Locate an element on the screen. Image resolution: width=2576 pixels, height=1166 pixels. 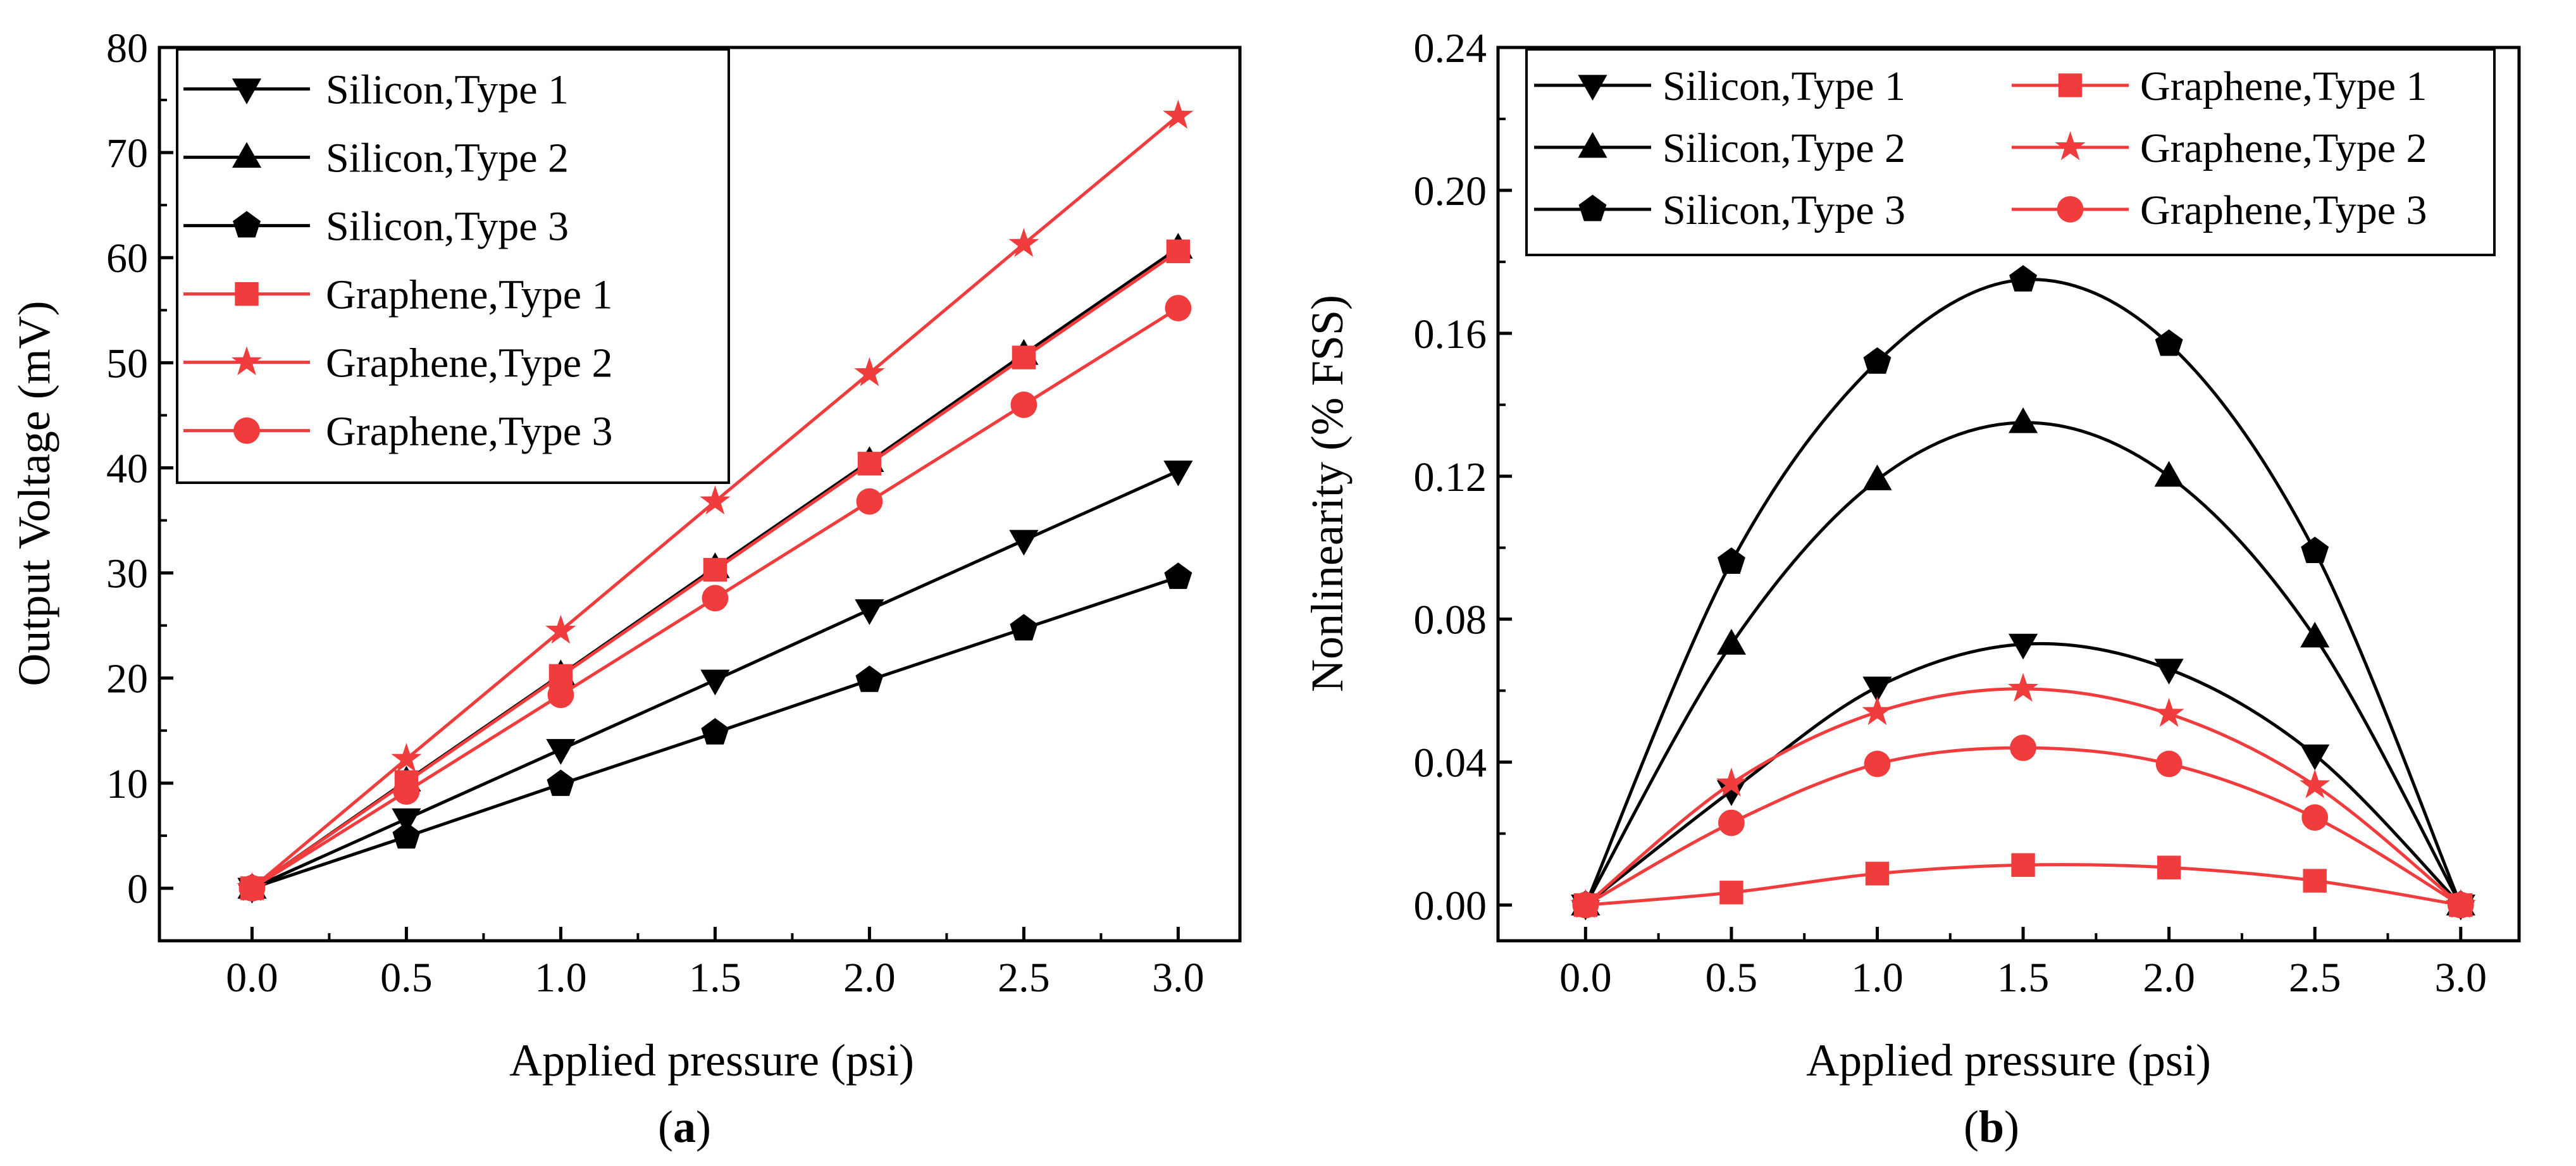
legend-label: Graphene,Type 2 is located at coordinates (2283, 148).